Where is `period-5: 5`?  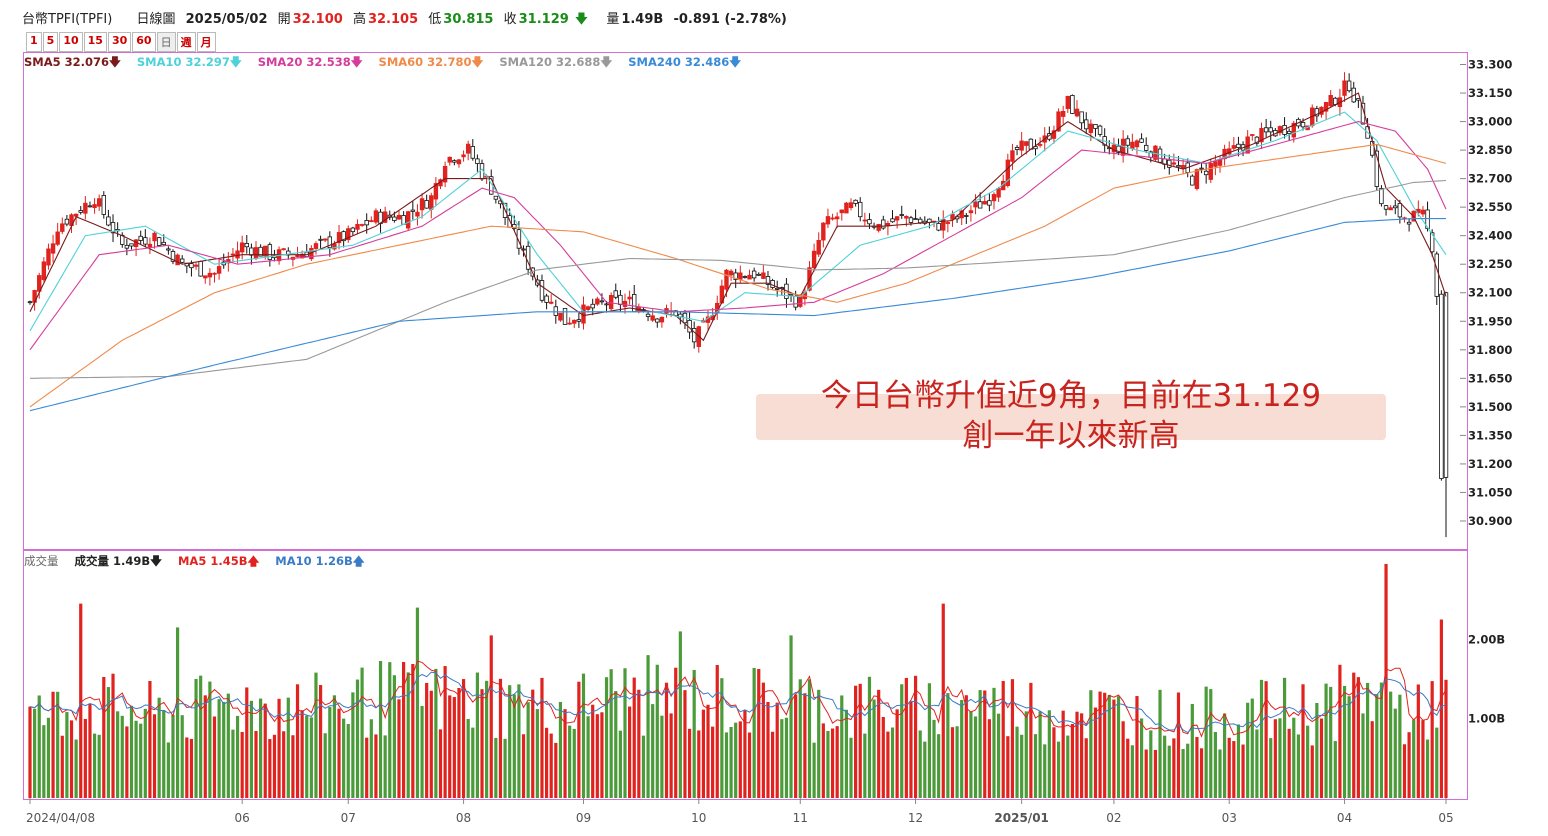 period-5: 5 is located at coordinates (50, 42).